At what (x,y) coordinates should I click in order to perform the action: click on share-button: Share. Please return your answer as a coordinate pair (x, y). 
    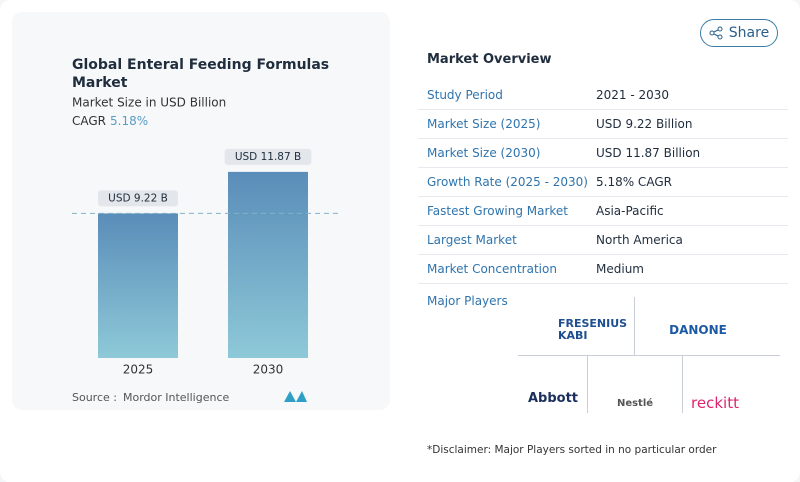
    Looking at the image, I should click on (739, 33).